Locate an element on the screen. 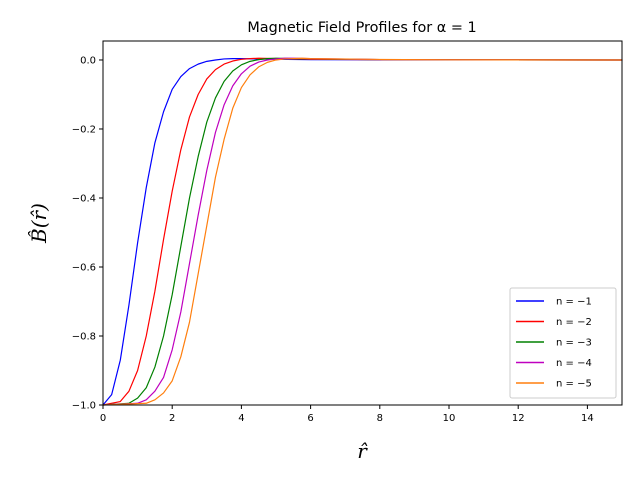 The image size is (640, 480). legend-label-3: n = −3 is located at coordinates (574, 343).